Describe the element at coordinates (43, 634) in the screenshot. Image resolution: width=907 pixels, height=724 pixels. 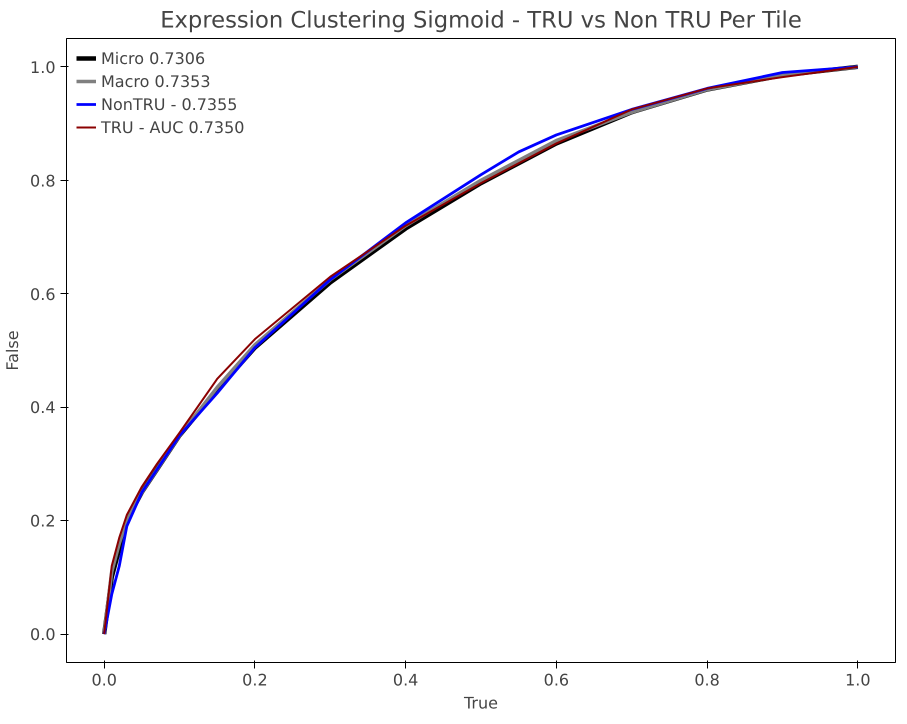
I see `y-tick-label: 0.0` at that location.